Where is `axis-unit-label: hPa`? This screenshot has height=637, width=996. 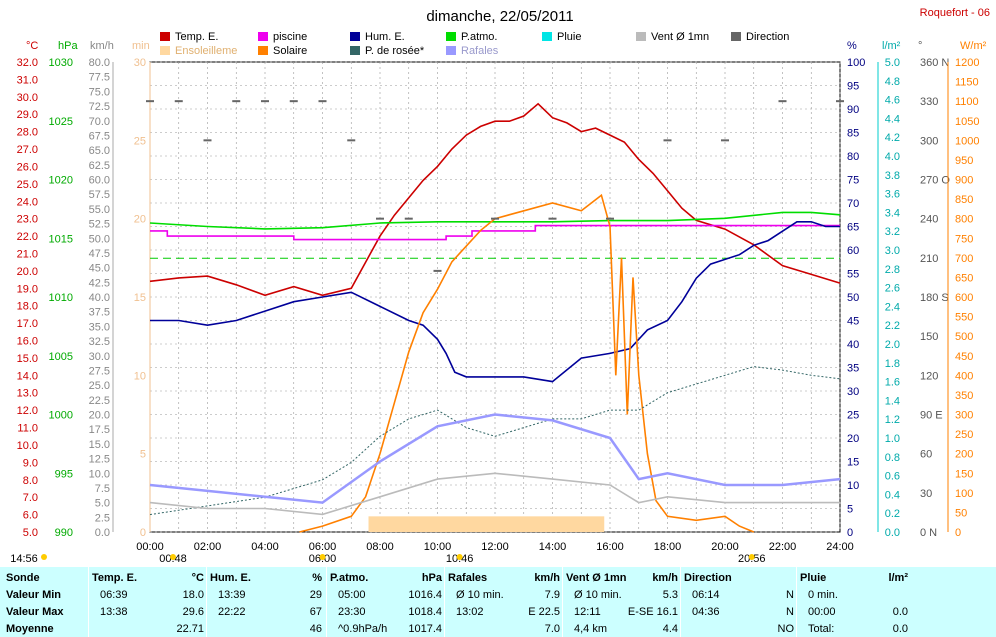
axis-unit-label: hPa is located at coordinates (68, 46).